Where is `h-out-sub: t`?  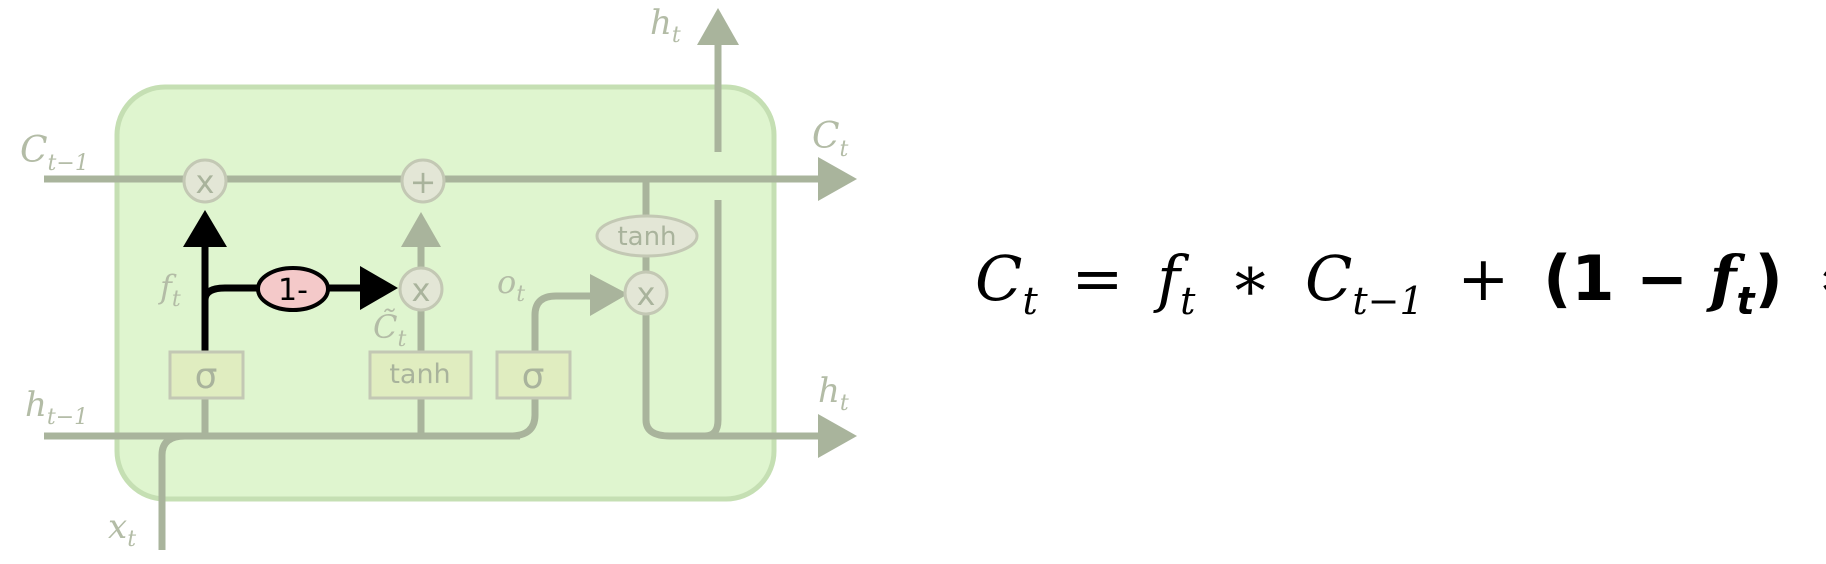 h-out-sub: t is located at coordinates (844, 403).